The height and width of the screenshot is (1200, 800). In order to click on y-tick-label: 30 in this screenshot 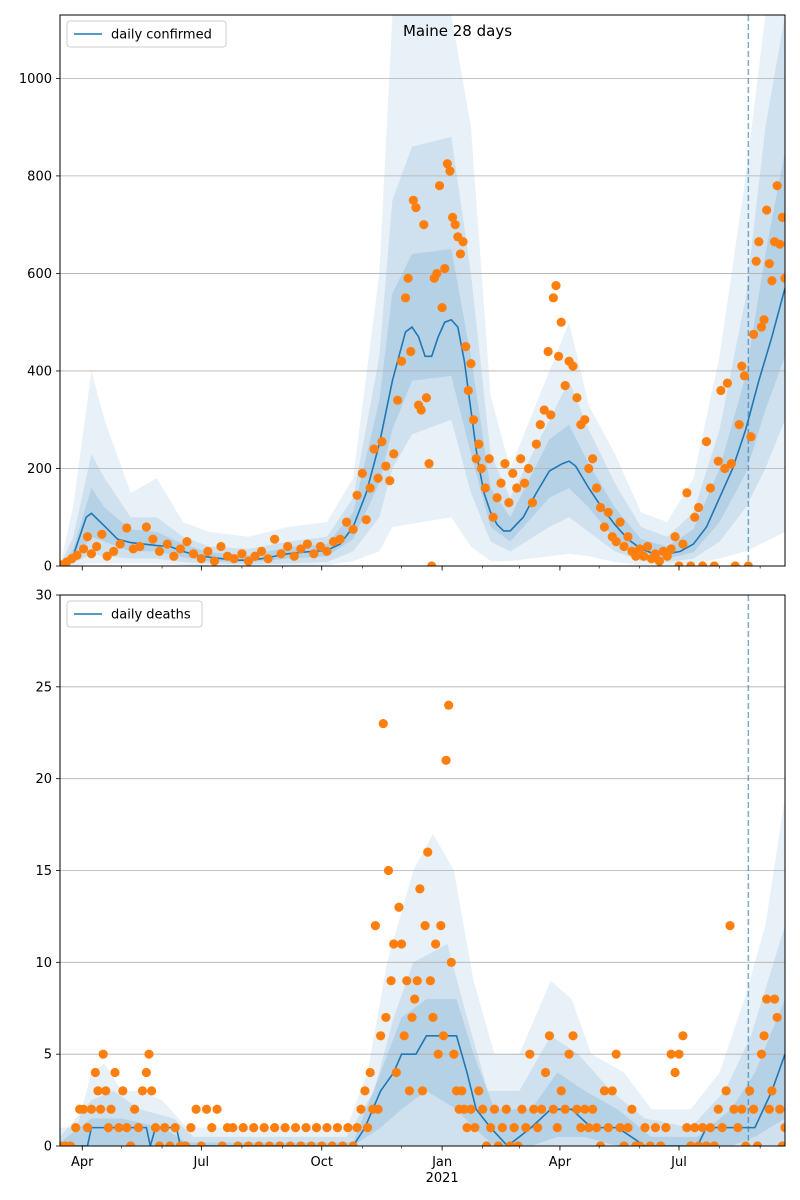, I will do `click(43, 596)`.